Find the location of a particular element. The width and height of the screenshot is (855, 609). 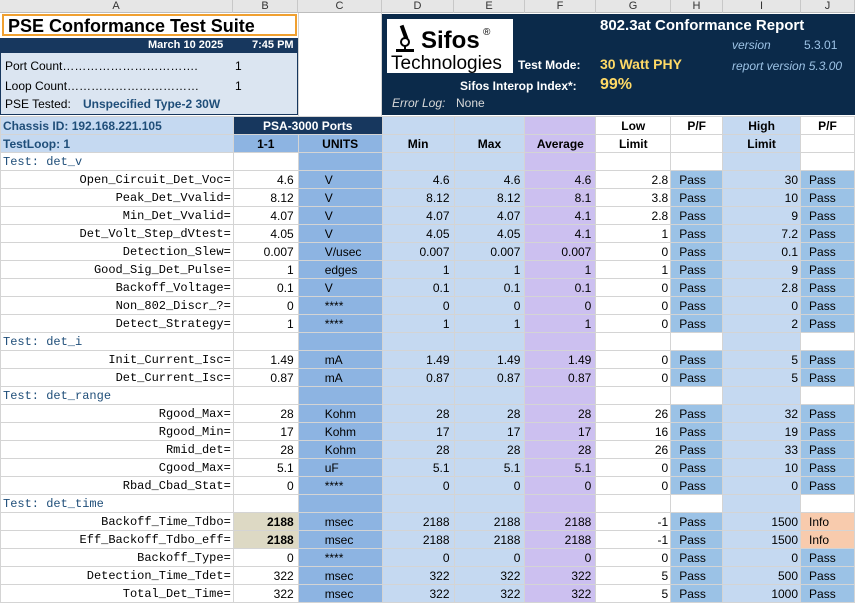

max-value: 4.05 is located at coordinates (489, 233).